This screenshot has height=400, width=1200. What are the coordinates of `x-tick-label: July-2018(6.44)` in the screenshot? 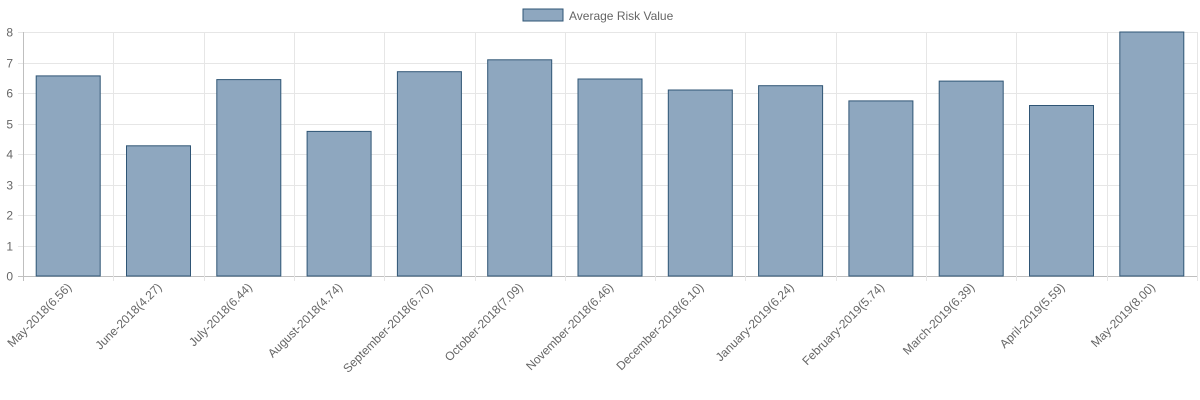 It's located at (220, 314).